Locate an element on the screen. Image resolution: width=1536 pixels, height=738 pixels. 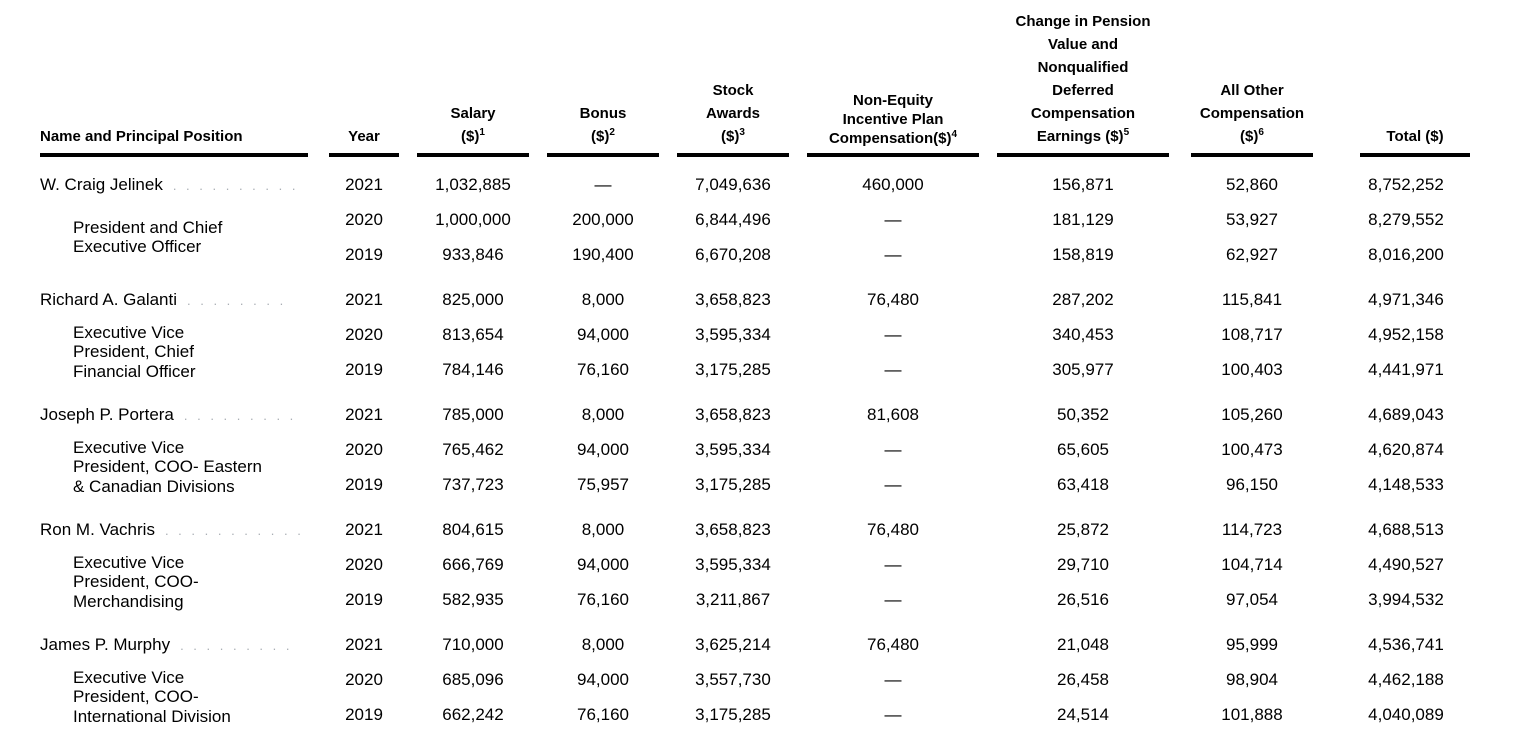
column-header-stock-awards: Stock Awards ($)3 is located at coordinates (733, 83).